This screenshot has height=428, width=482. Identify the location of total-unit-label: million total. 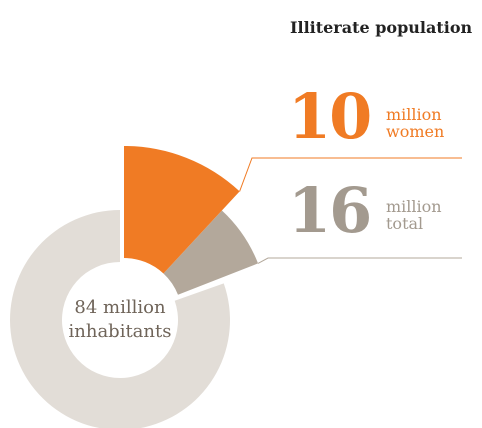
(414, 215).